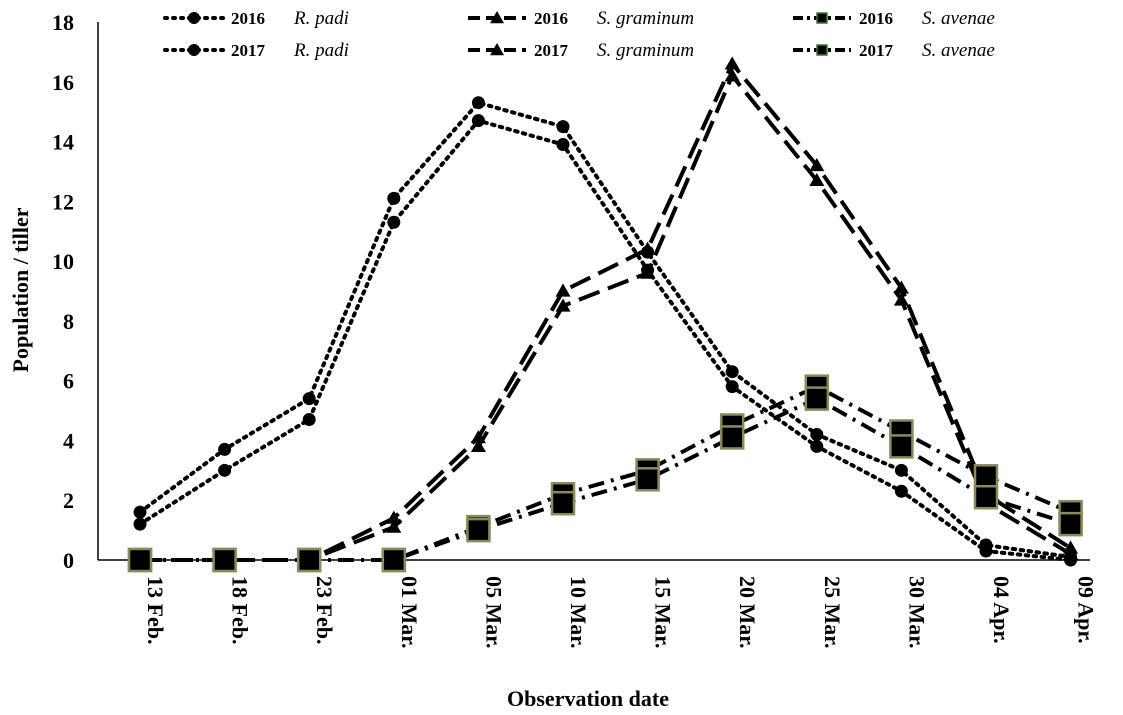 This screenshot has width=1123, height=715. What do you see at coordinates (240, 610) in the screenshot?
I see `x-tick-label: 18 Feb.` at bounding box center [240, 610].